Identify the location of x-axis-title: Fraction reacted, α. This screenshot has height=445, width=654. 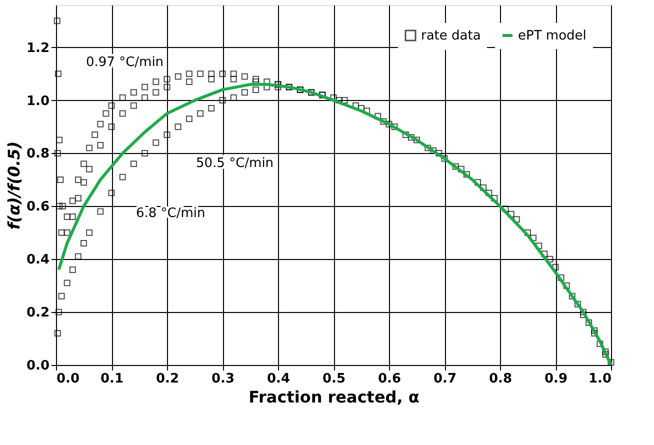
(334, 397).